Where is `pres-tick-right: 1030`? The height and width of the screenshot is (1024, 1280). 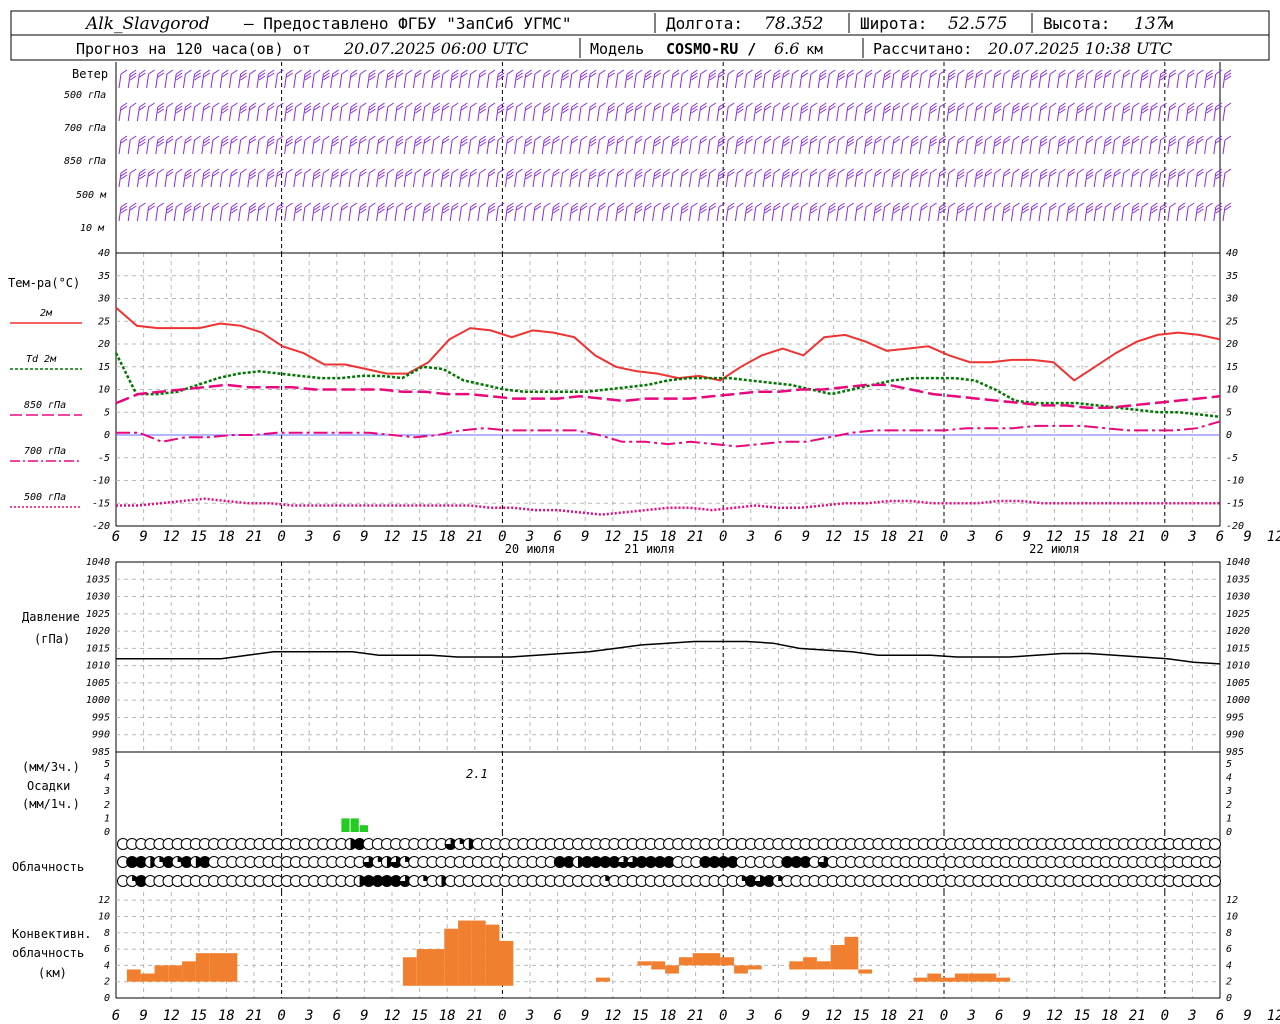
pres-tick-right: 1030 is located at coordinates (1238, 597).